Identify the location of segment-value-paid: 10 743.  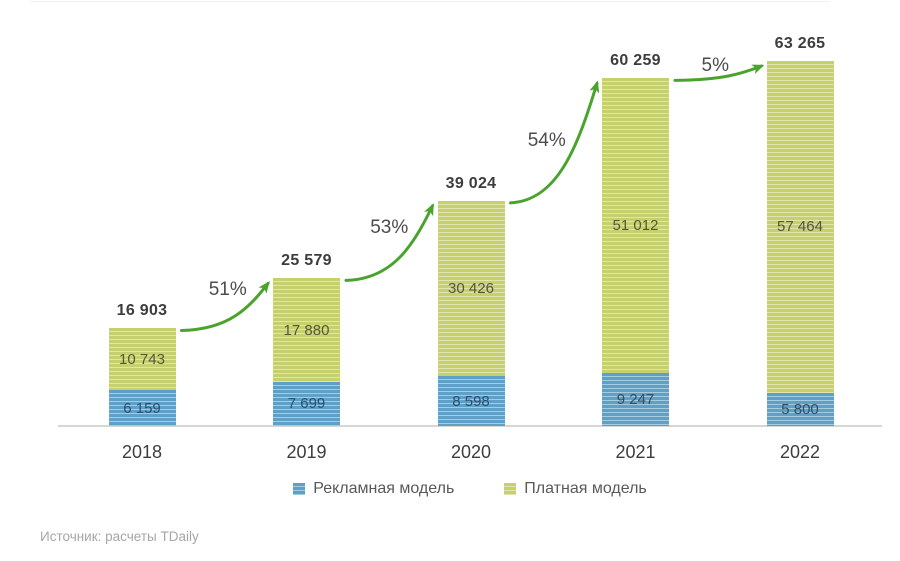
(142, 359).